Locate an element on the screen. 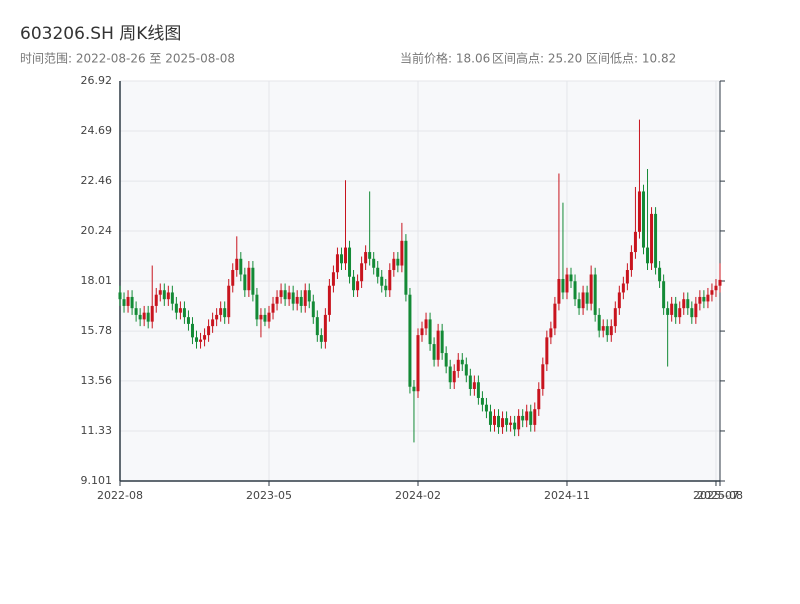 The image size is (800, 604). y-tick-label: 18.01 is located at coordinates (97, 280).